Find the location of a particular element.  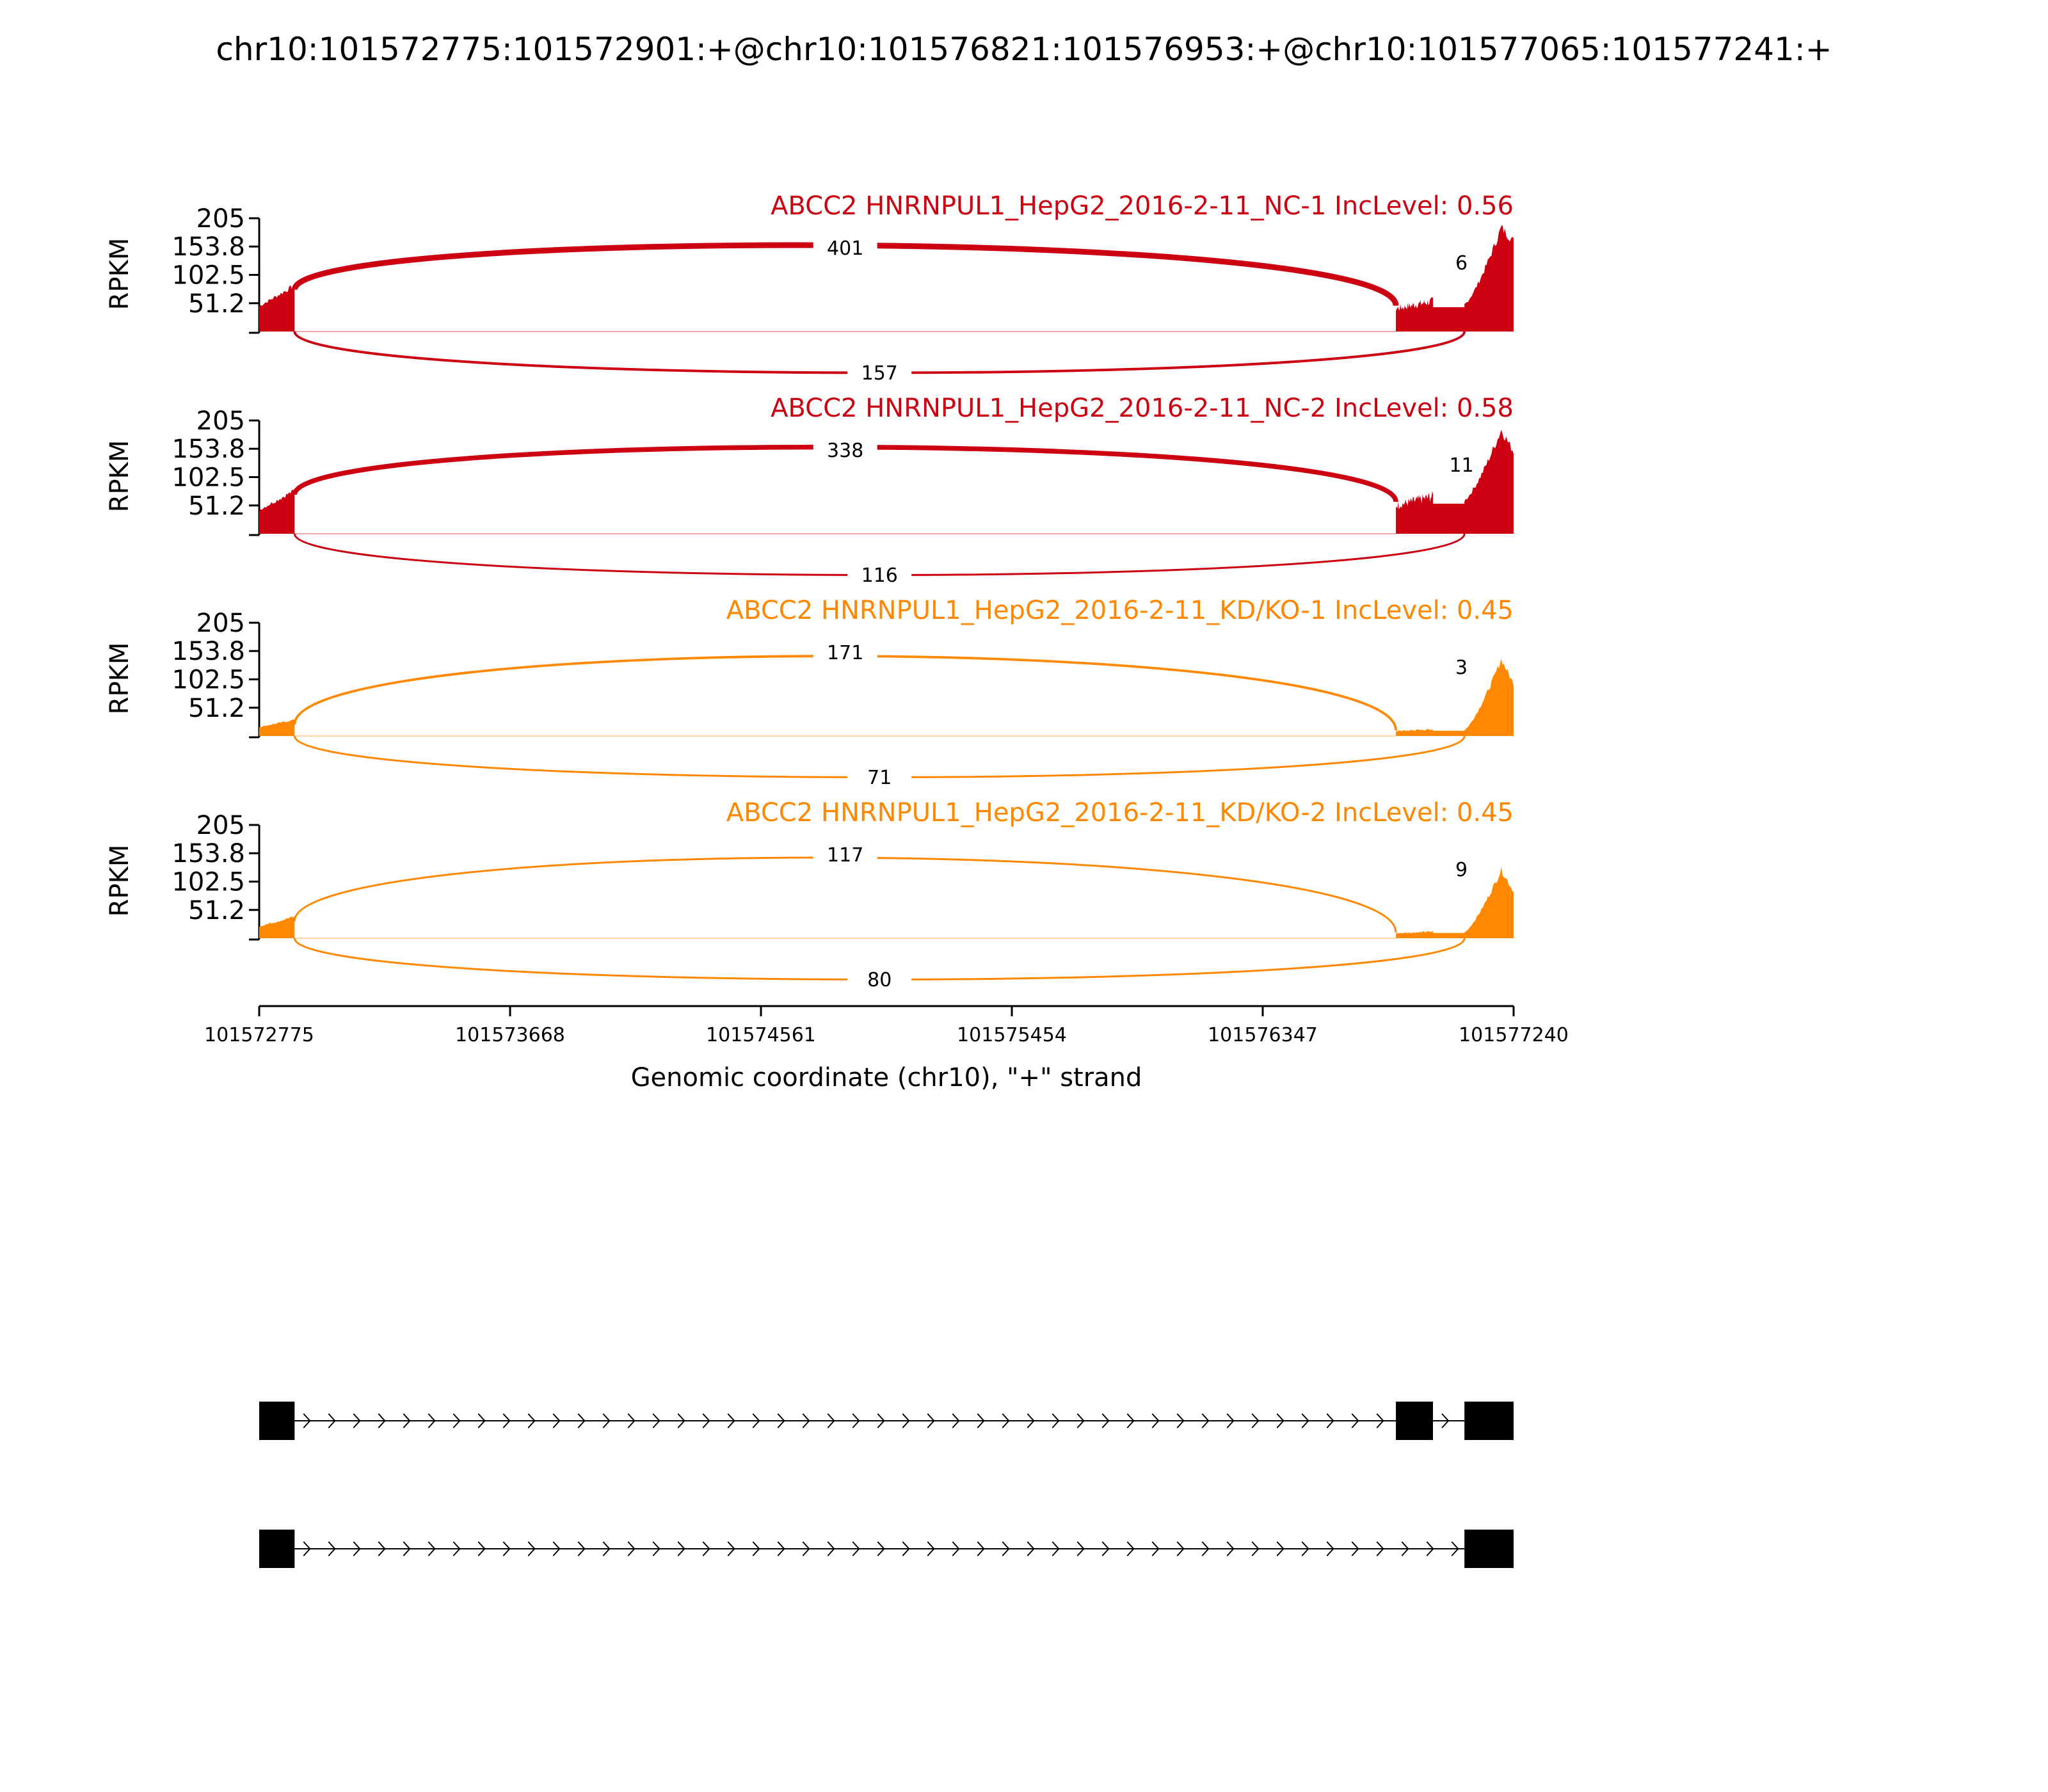

skipping-junction-count: 80 is located at coordinates (879, 980).